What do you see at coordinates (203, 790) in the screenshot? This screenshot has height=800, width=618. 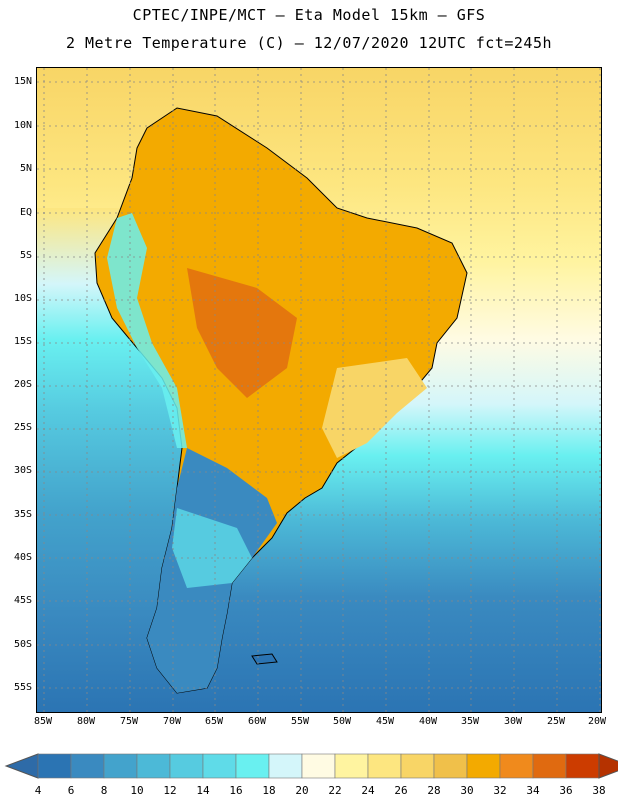 I see `colorbar-label: 14` at bounding box center [203, 790].